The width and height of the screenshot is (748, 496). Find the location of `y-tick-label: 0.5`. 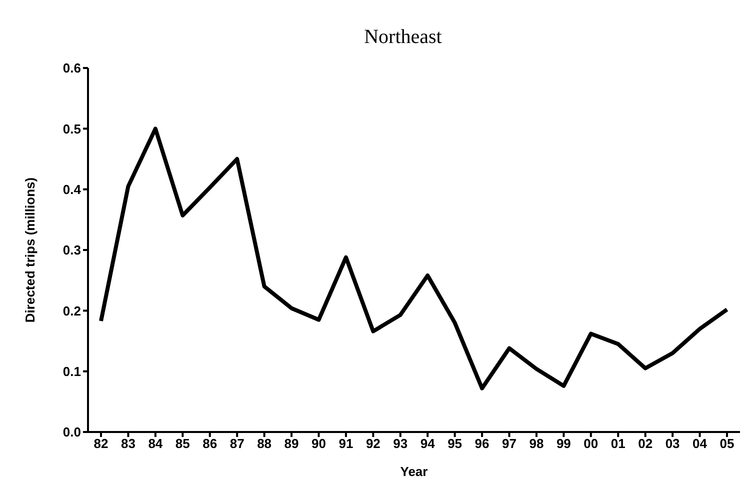

y-tick-label: 0.5 is located at coordinates (71, 128).